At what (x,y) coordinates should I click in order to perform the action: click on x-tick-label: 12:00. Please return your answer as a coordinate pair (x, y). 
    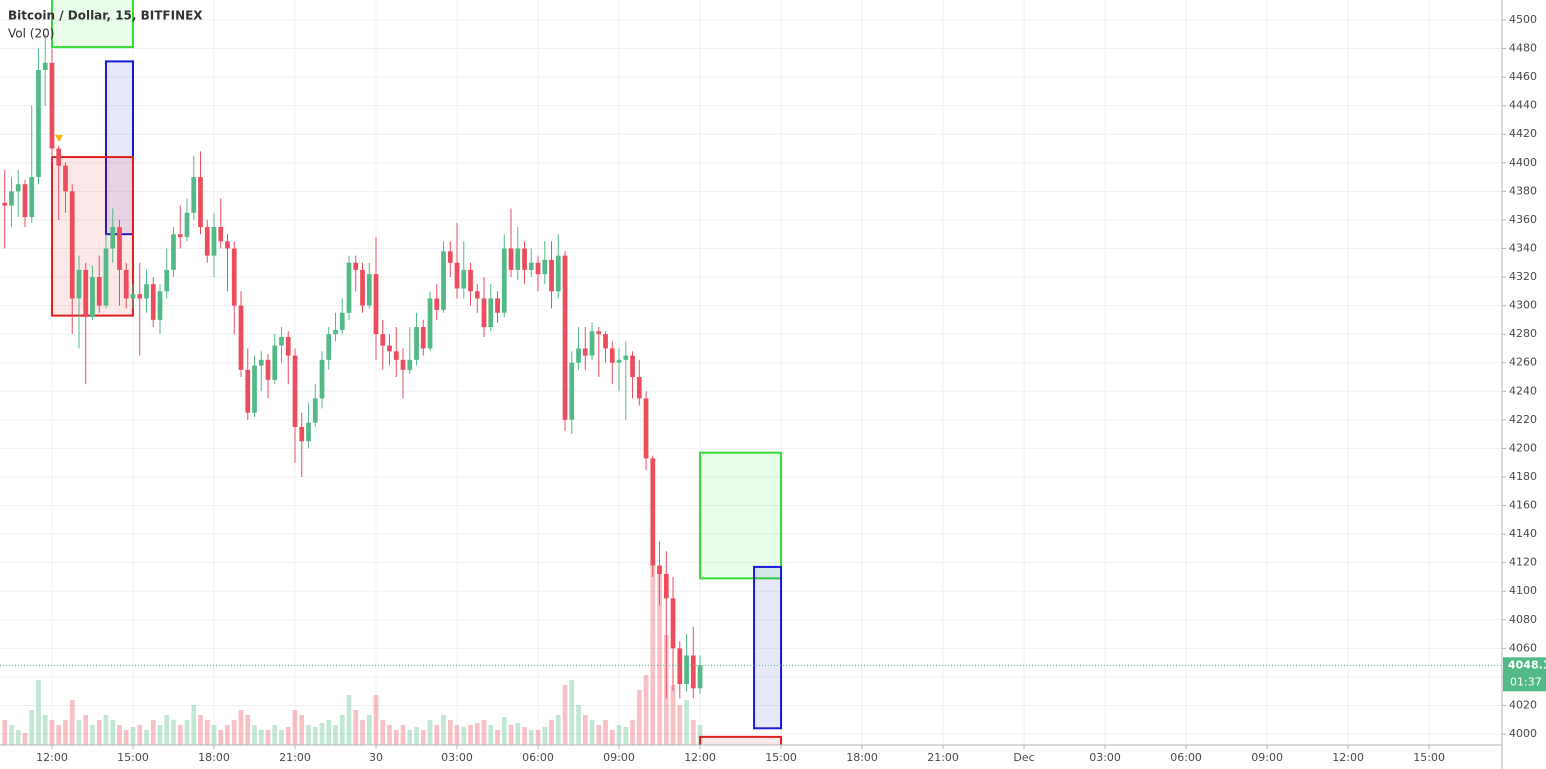
    Looking at the image, I should click on (1348, 757).